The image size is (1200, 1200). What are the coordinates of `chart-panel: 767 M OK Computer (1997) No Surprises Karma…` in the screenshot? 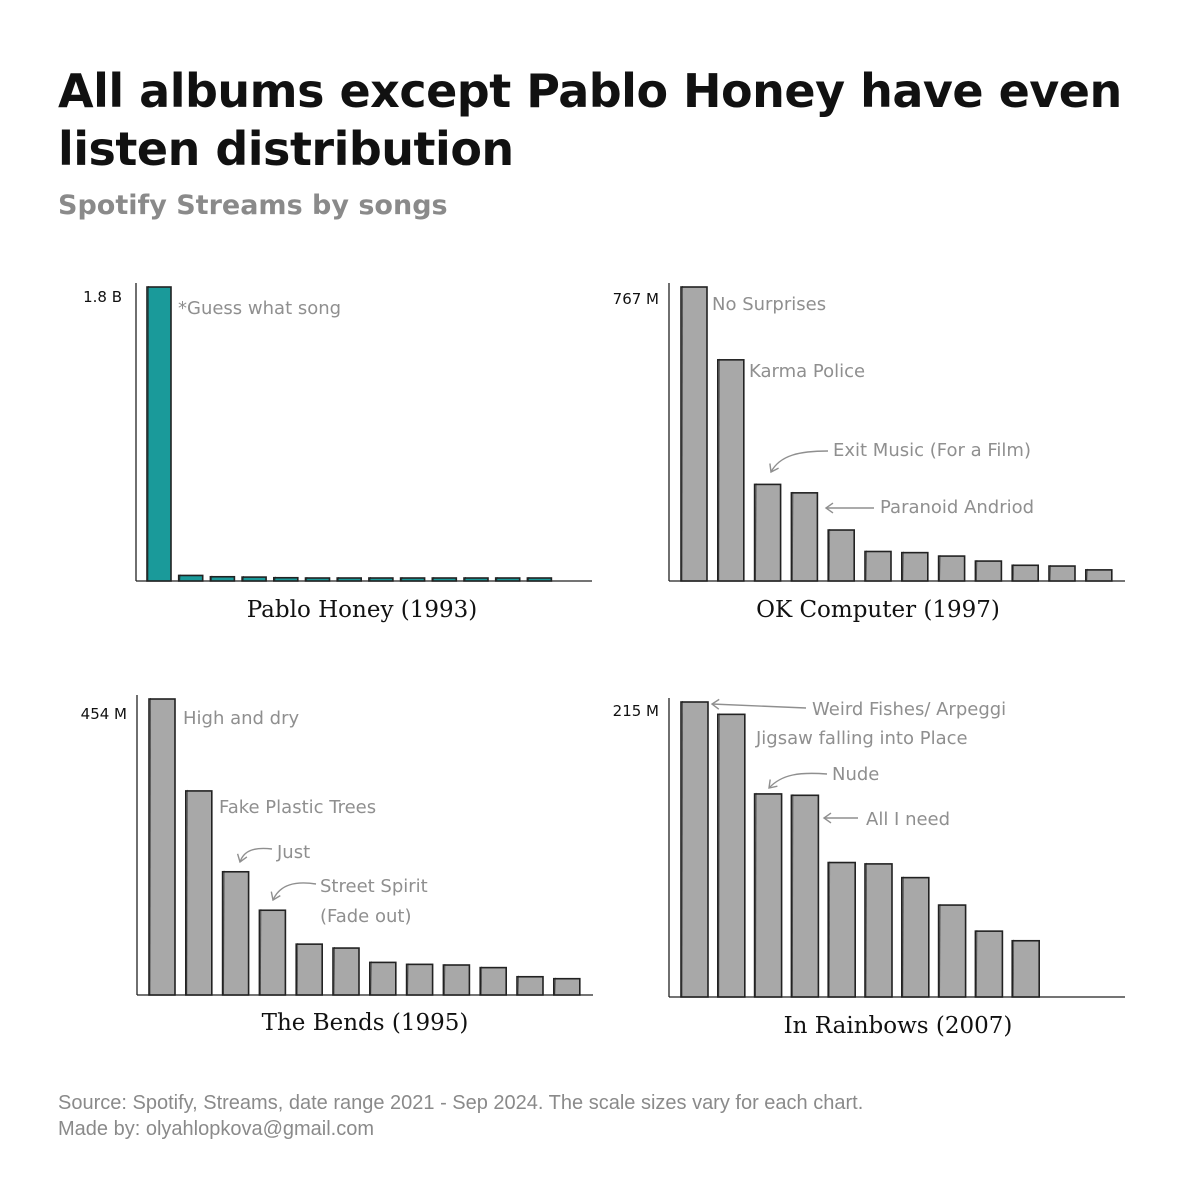 It's located at (869, 453).